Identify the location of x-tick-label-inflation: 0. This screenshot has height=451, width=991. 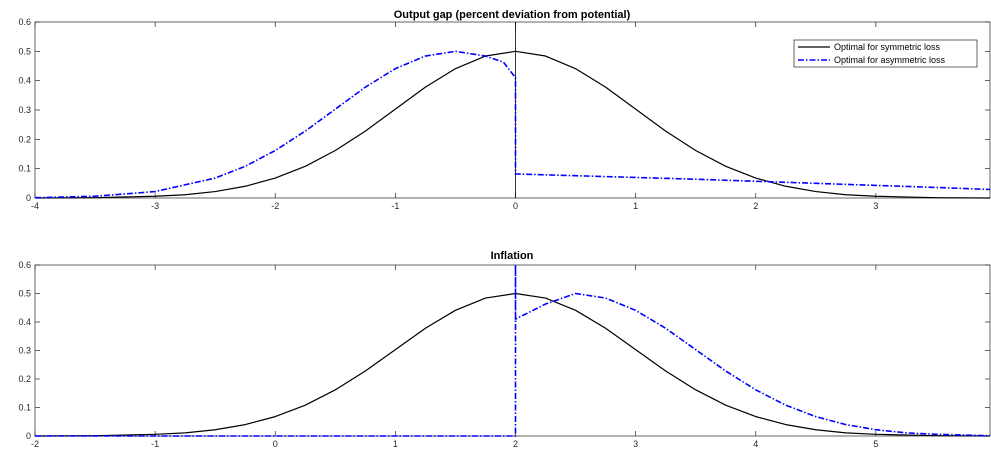
(275, 444).